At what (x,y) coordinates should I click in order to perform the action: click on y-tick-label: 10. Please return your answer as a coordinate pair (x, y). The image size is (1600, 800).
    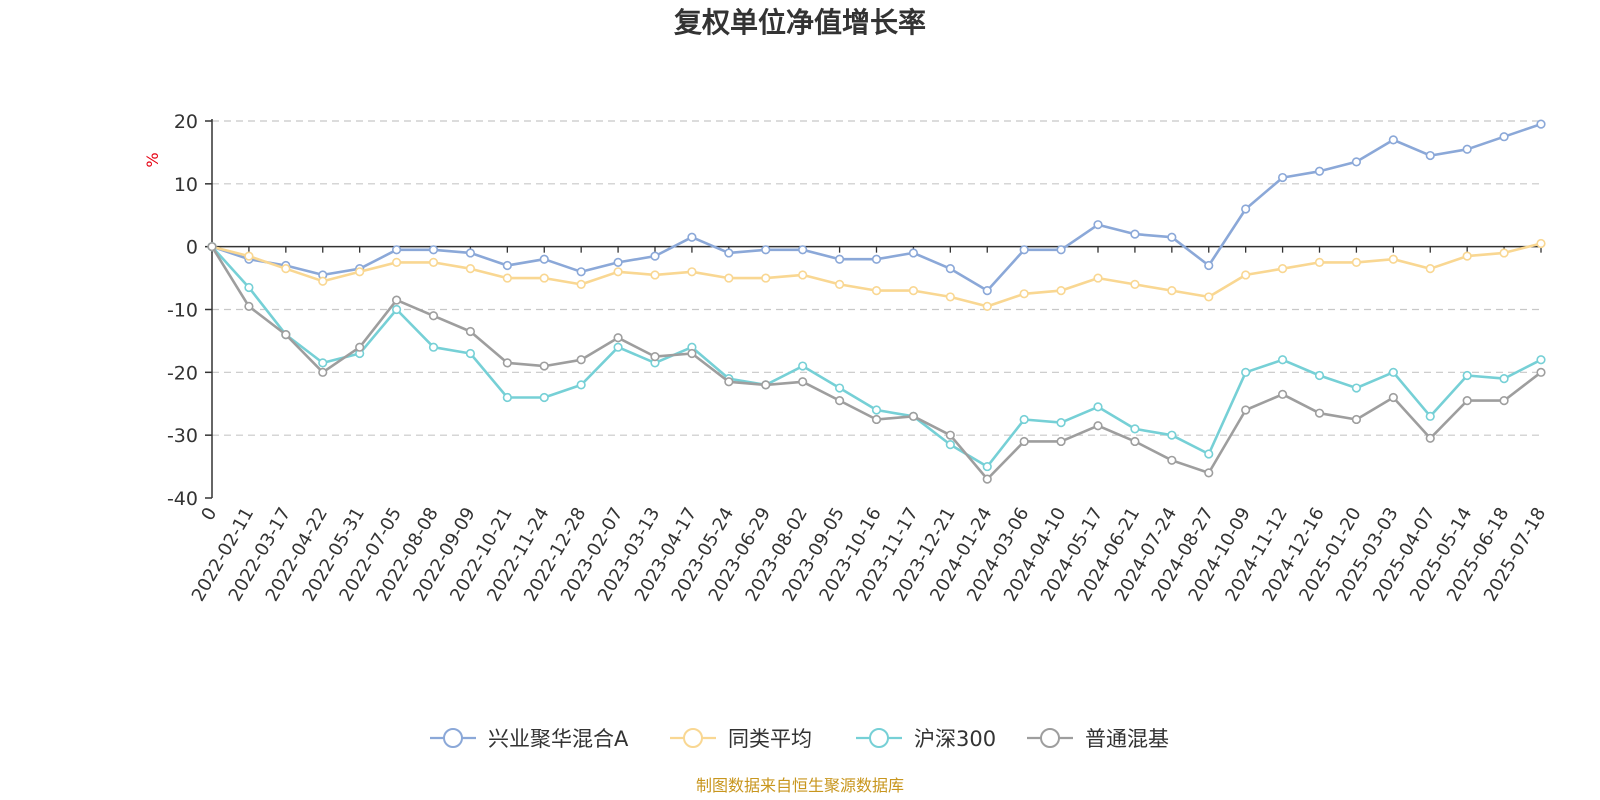
    Looking at the image, I should click on (186, 185).